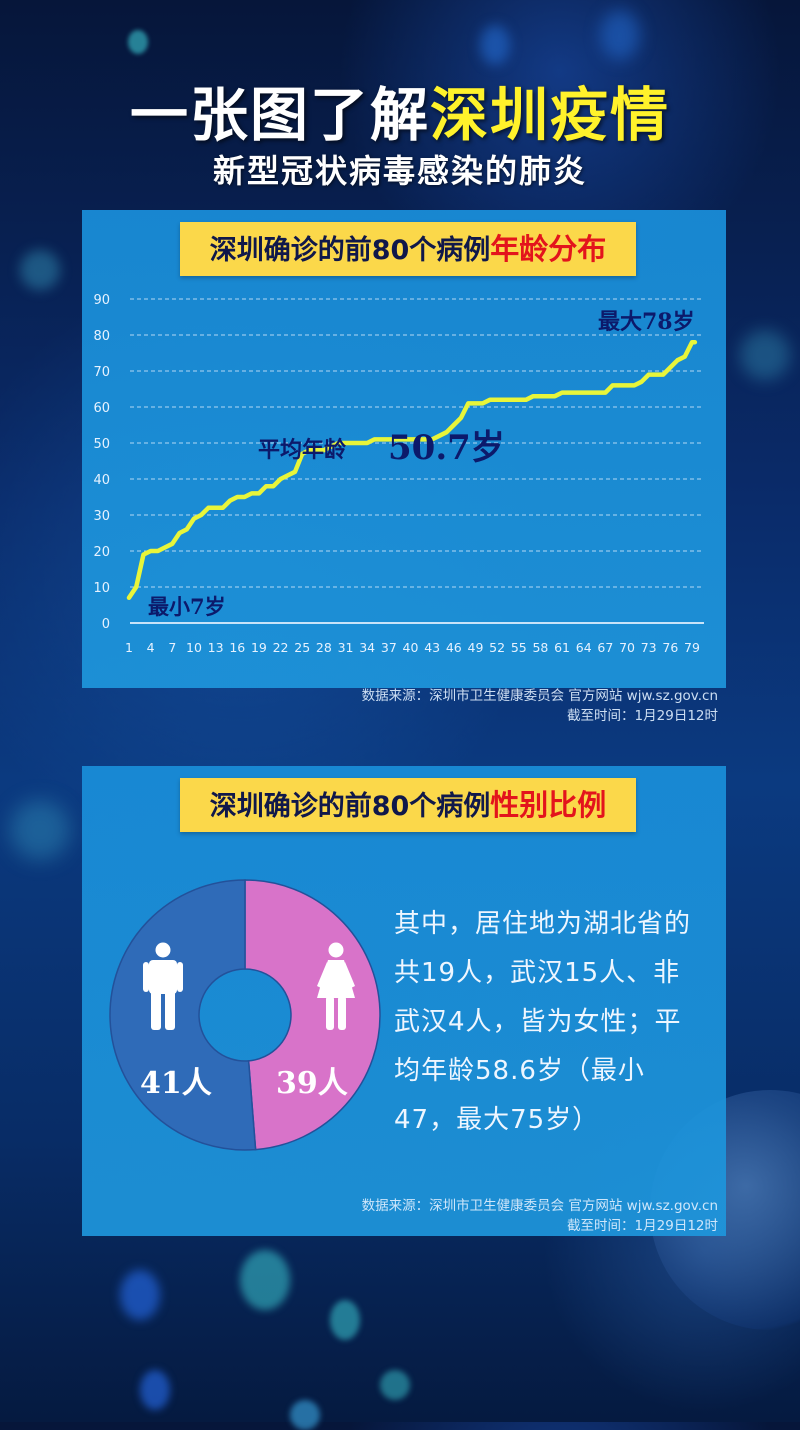 The image size is (800, 1430). Describe the element at coordinates (101, 516) in the screenshot. I see `y-tick-label: 30` at that location.